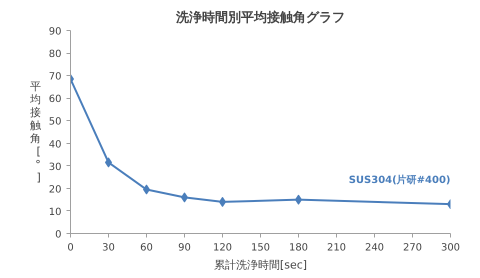 The width and height of the screenshot is (480, 278). Describe the element at coordinates (55, 144) in the screenshot. I see `y-tick-label: 40` at that location.